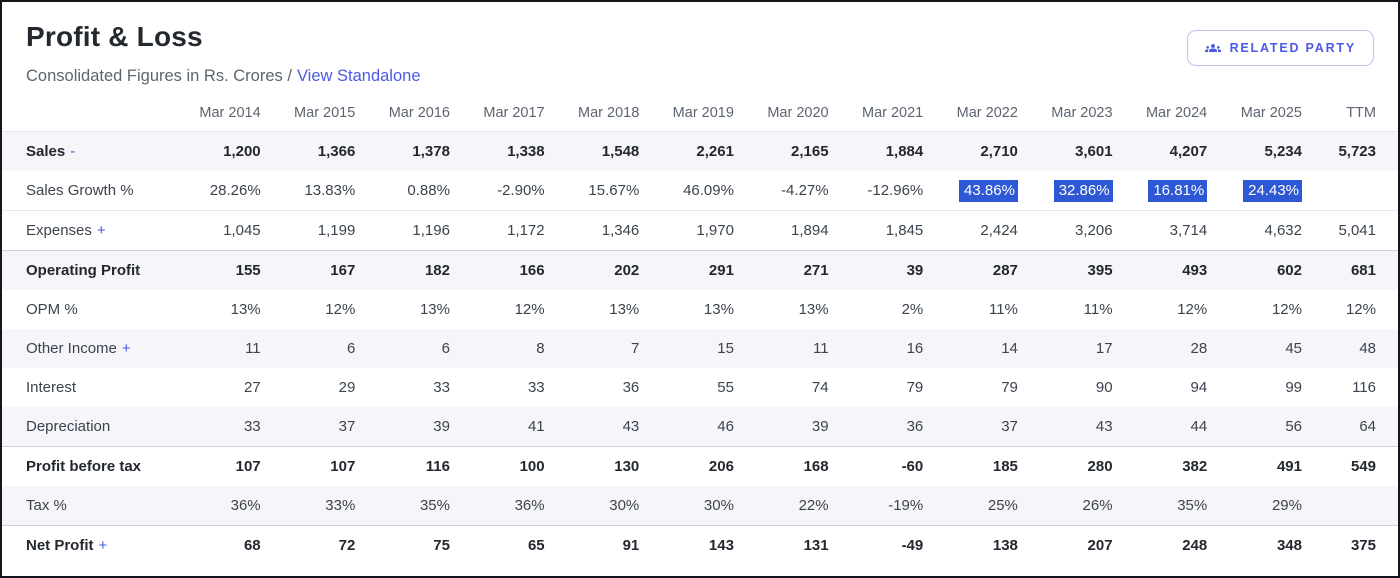  Describe the element at coordinates (884, 115) in the screenshot. I see `column-header-mar-2021: Mar 2021` at that location.